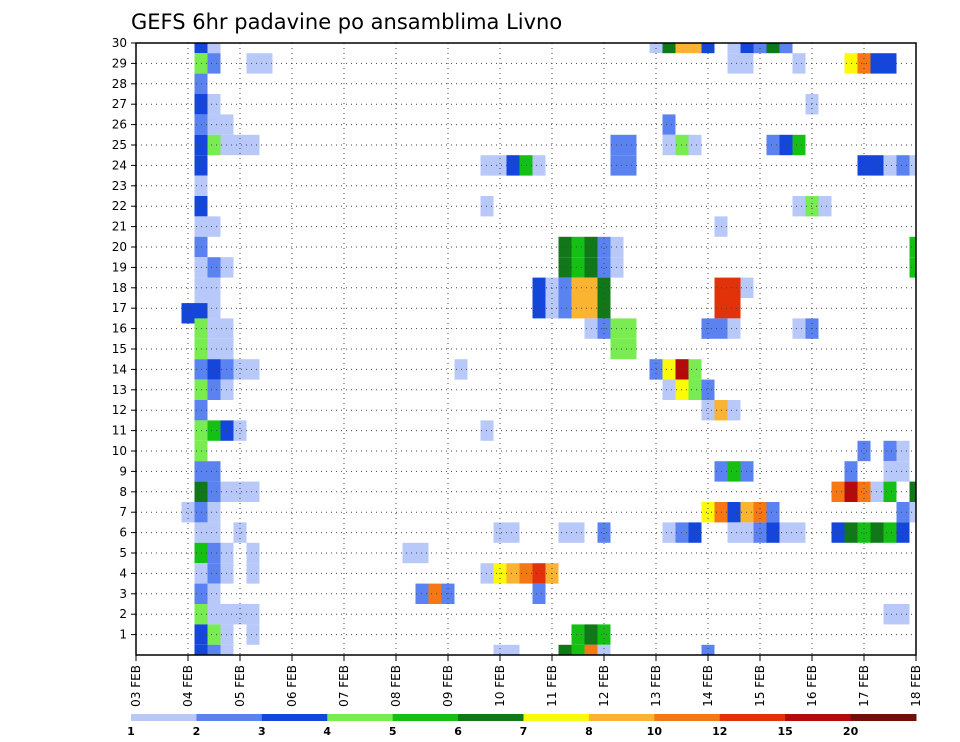 This screenshot has width=960, height=742. I want to click on colorbar-label: 1, so click(131, 731).